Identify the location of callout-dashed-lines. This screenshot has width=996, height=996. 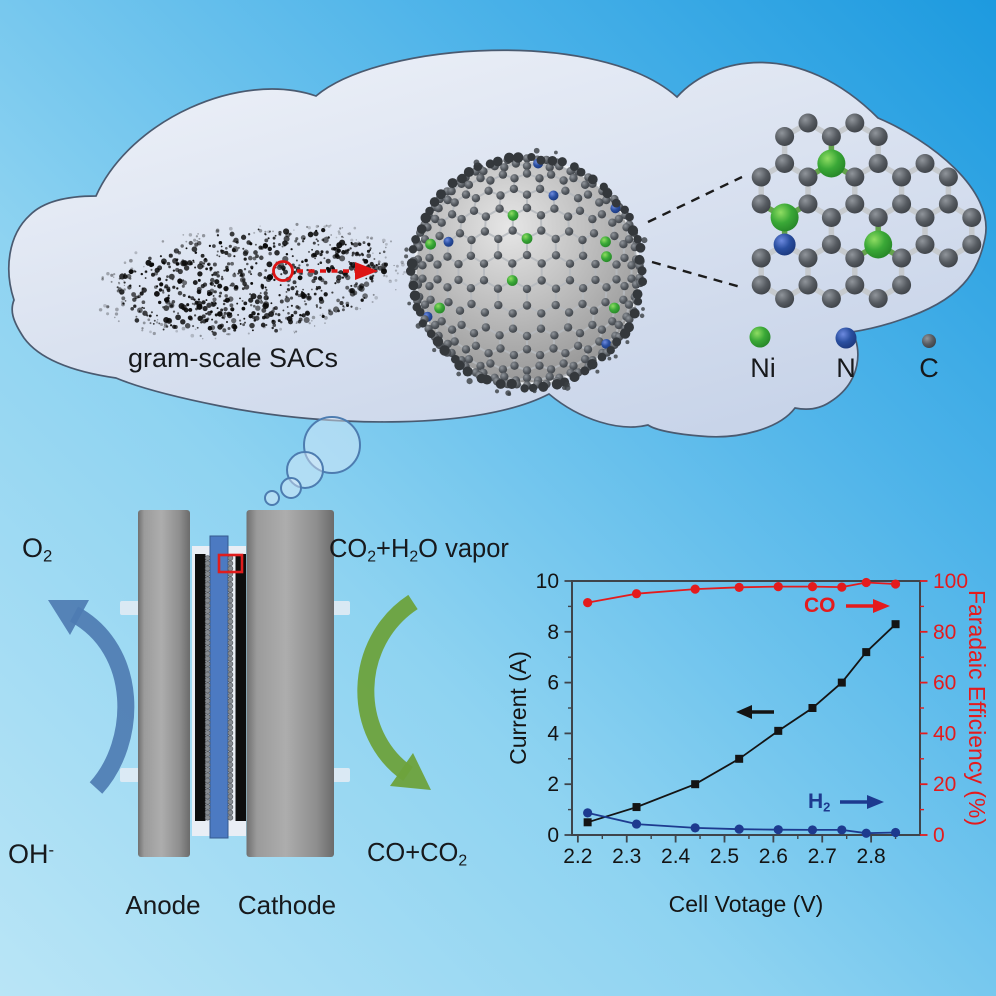
(696, 232).